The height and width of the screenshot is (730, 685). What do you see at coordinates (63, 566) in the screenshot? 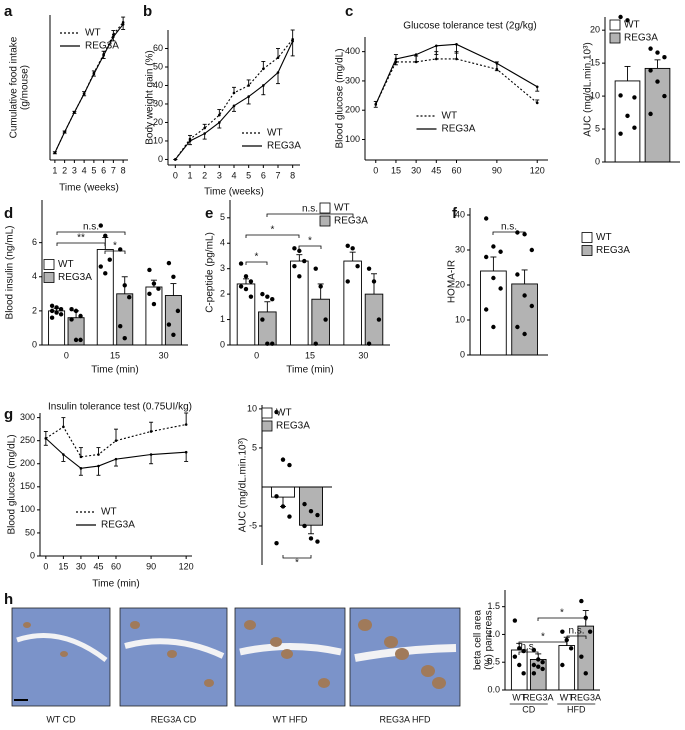
I see `x-tick-label: 15` at bounding box center [63, 566].